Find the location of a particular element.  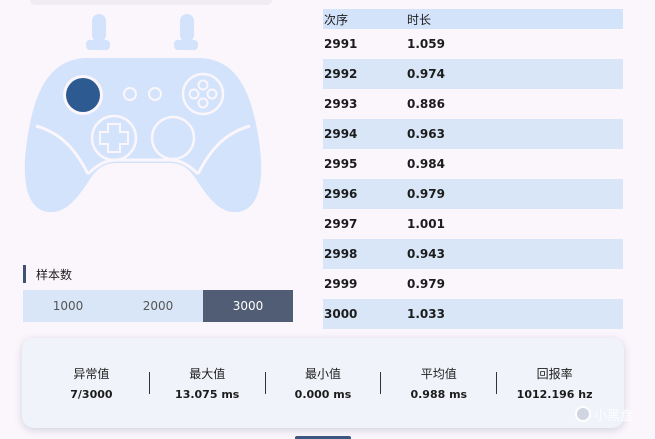

sample-size-label: 样本数 is located at coordinates (54, 274).